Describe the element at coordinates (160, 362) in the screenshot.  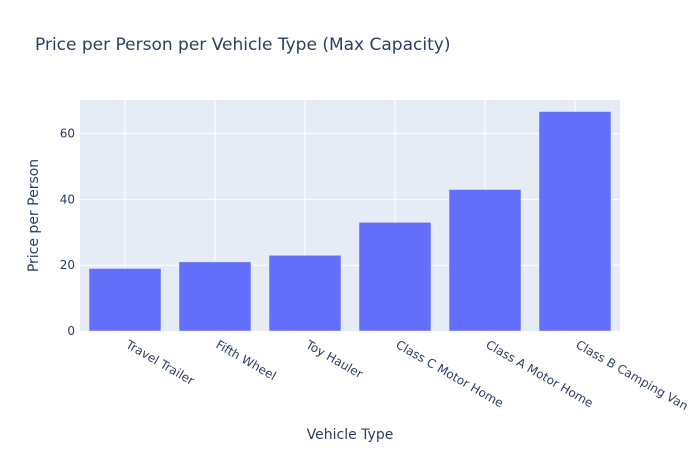
I see `x-tick-label: Travel Trailer` at that location.